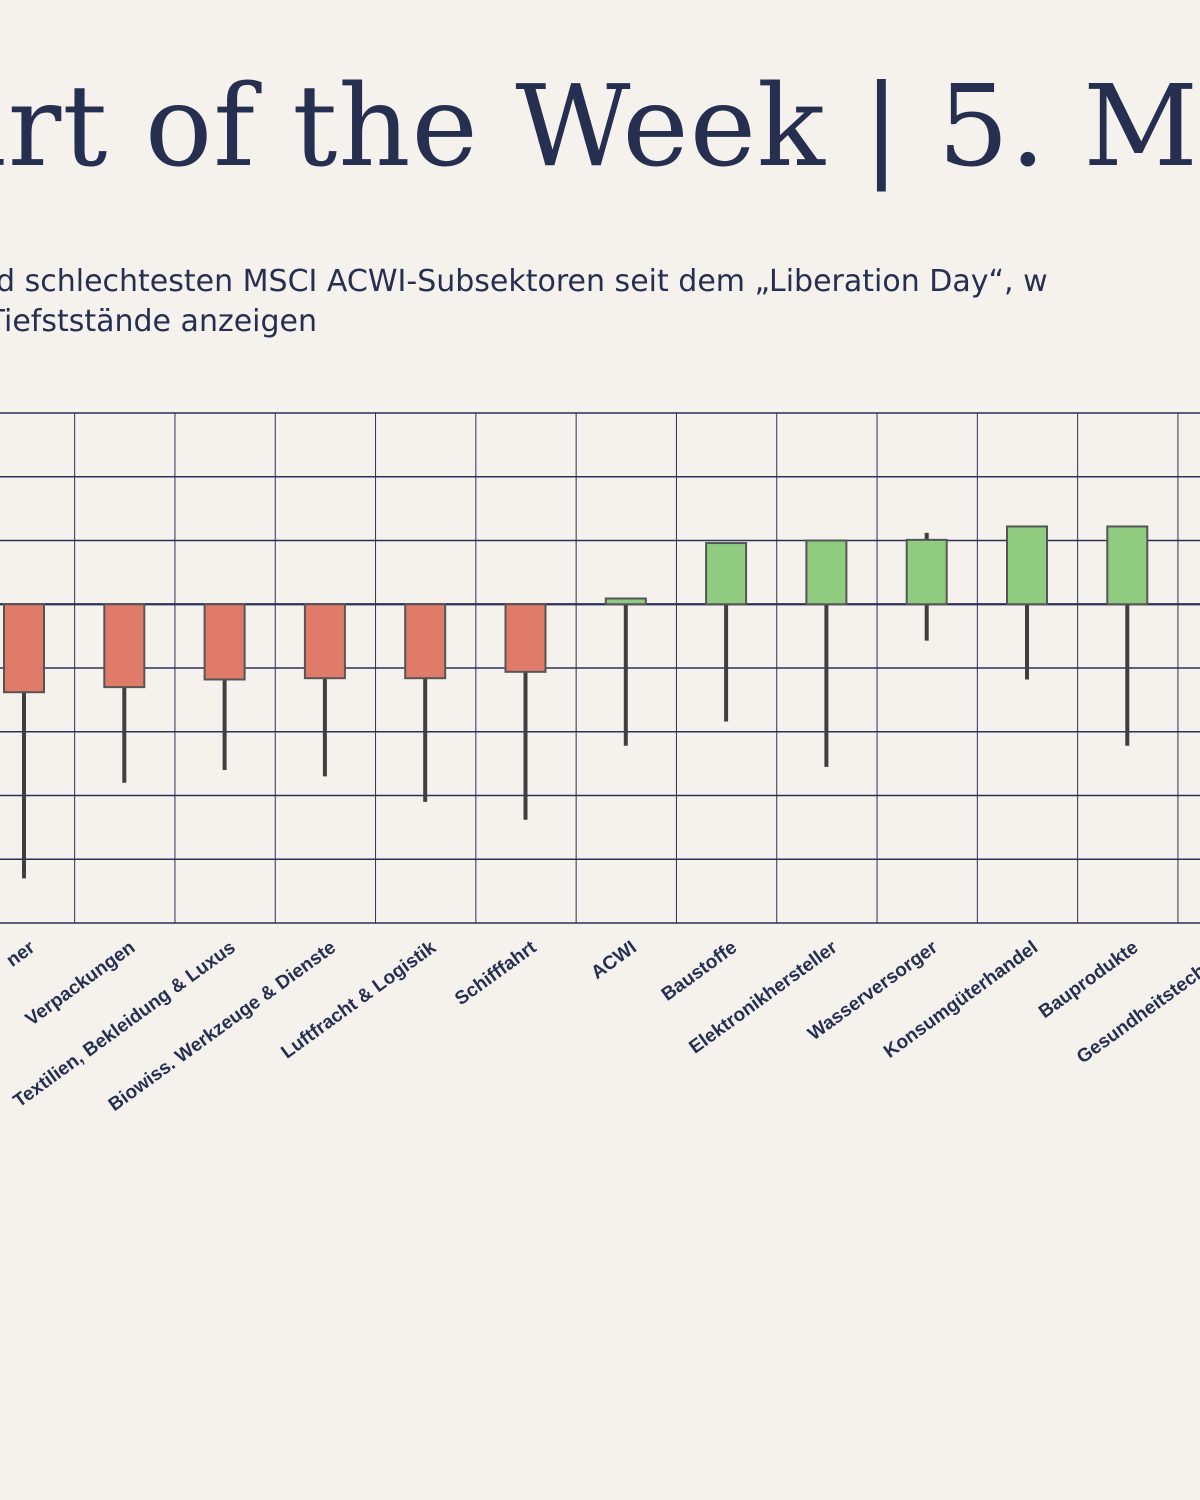 The image size is (1200, 1500). Describe the element at coordinates (21, 954) in the screenshot. I see `category-label: ner` at that location.